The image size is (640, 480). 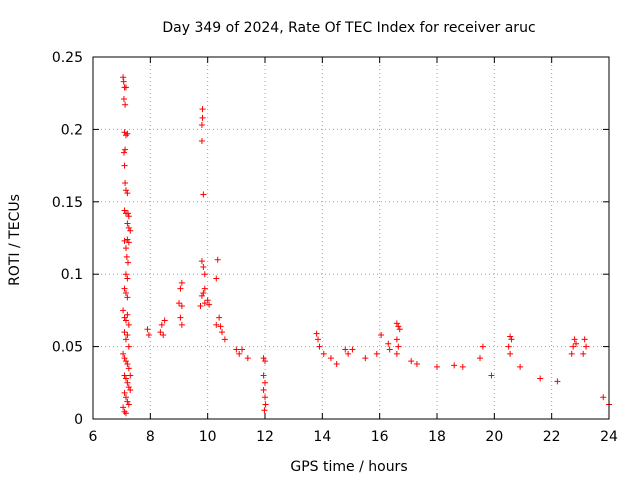 What do you see at coordinates (15, 240) in the screenshot?
I see `y-axis-label: ROTI / TECUs` at bounding box center [15, 240].